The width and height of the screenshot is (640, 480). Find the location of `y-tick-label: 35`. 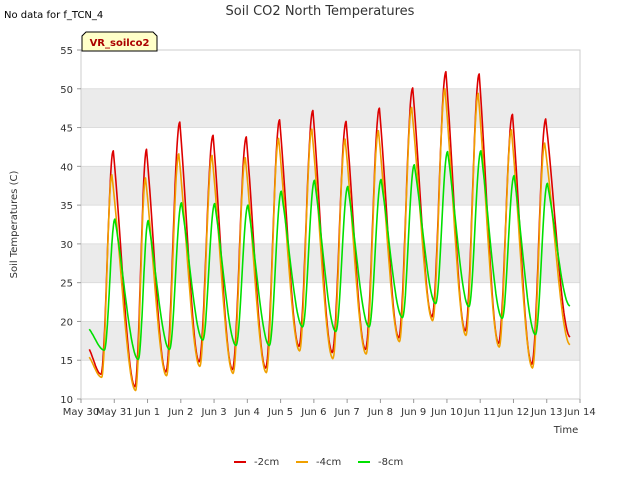

y-tick-label: 35 is located at coordinates (66, 206).